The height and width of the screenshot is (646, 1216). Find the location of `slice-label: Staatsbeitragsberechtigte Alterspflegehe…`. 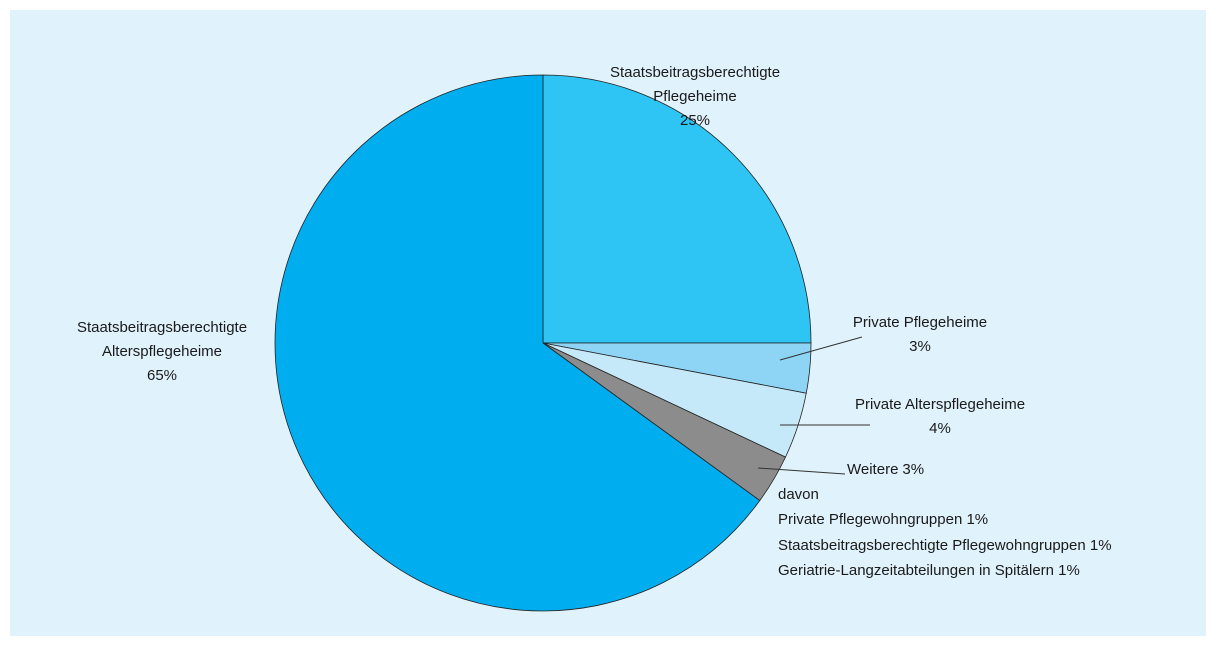

slice-label: Staatsbeitragsberechtigte Alterspflegehe… is located at coordinates (162, 339).